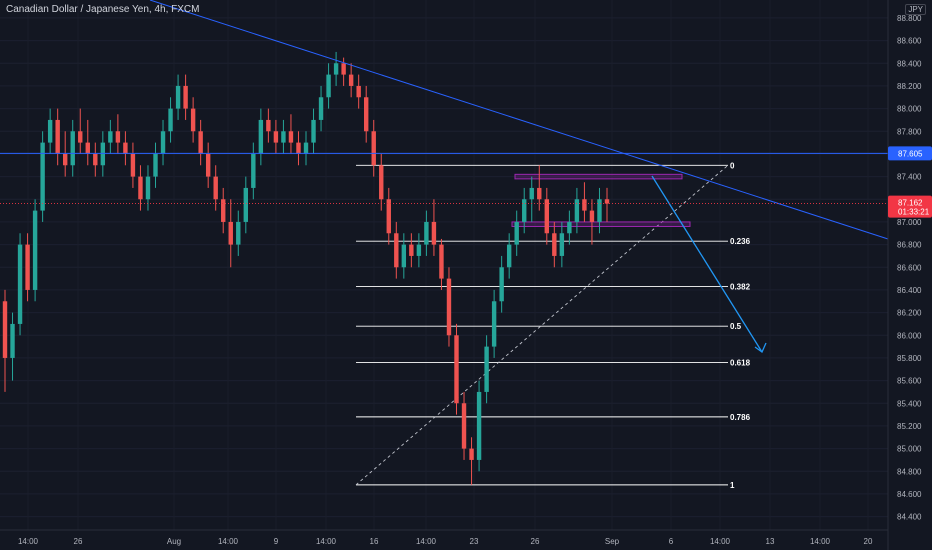 This screenshot has height=550, width=932. I want to click on y-tick-label: 88.000, so click(909, 109).